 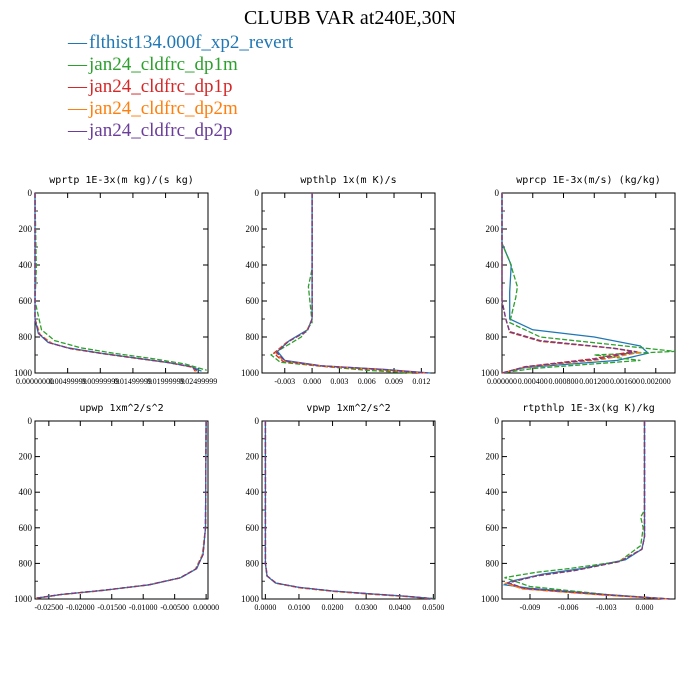 What do you see at coordinates (163, 108) in the screenshot?
I see `legend-label: jan24_cldfrc_dp2m` at bounding box center [163, 108].